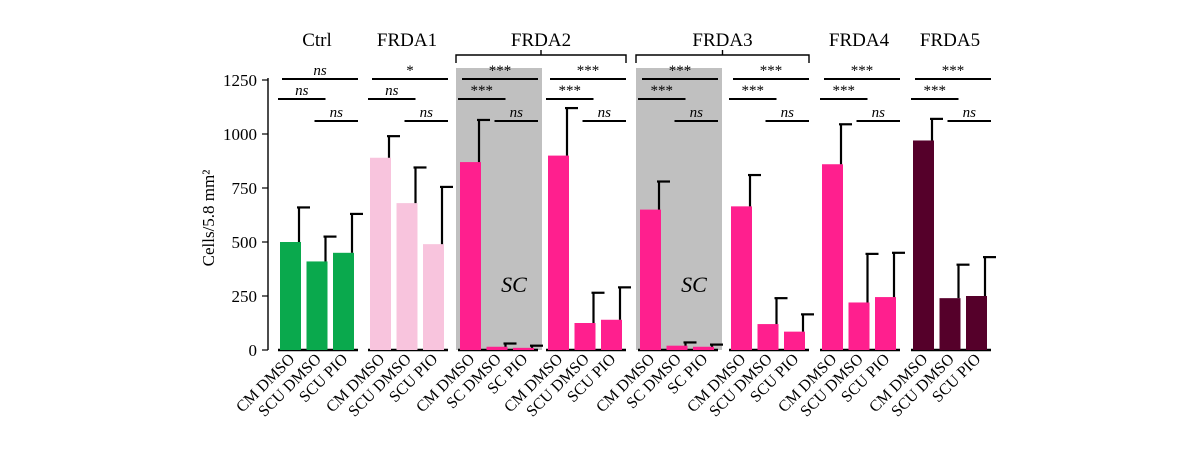 The width and height of the screenshot is (1192, 463). What do you see at coordinates (541, 40) in the screenshot?
I see `group-title: FRDA2` at bounding box center [541, 40].